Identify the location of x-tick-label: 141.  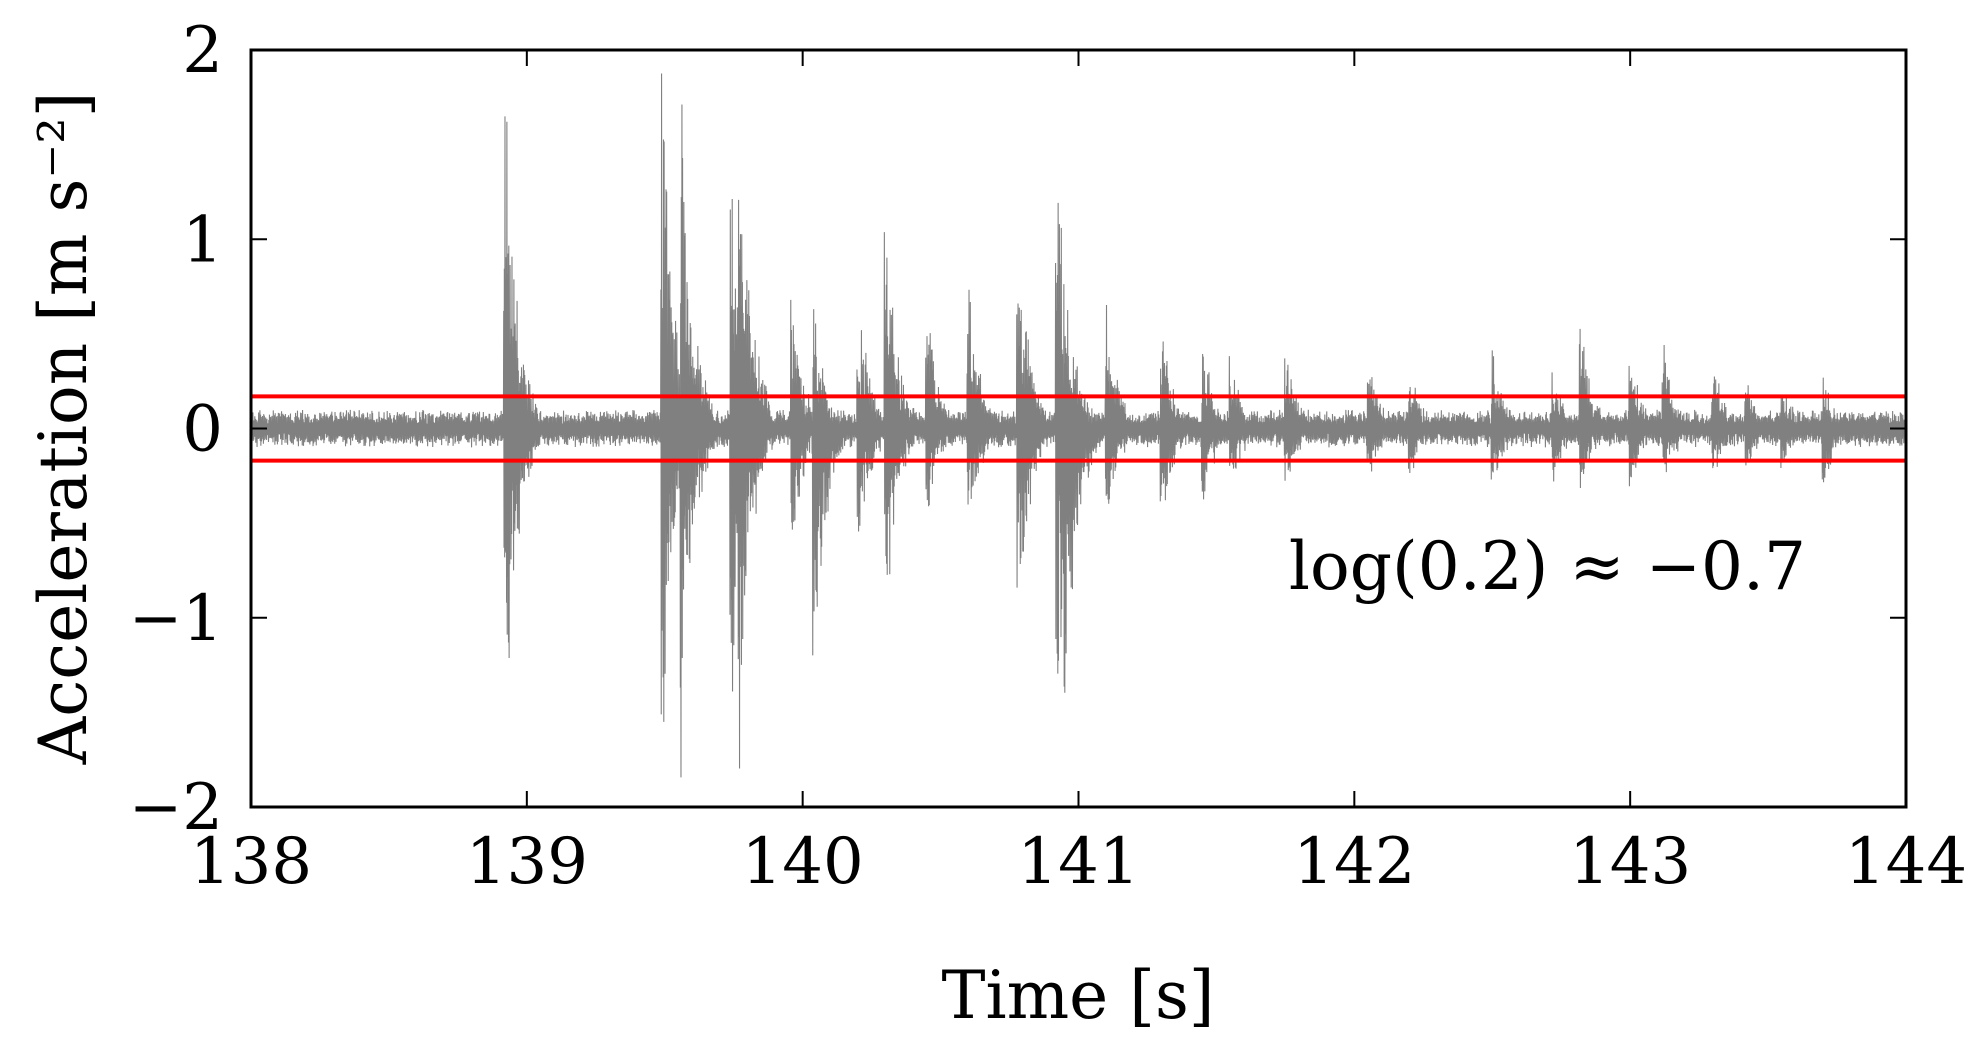
(1078, 862).